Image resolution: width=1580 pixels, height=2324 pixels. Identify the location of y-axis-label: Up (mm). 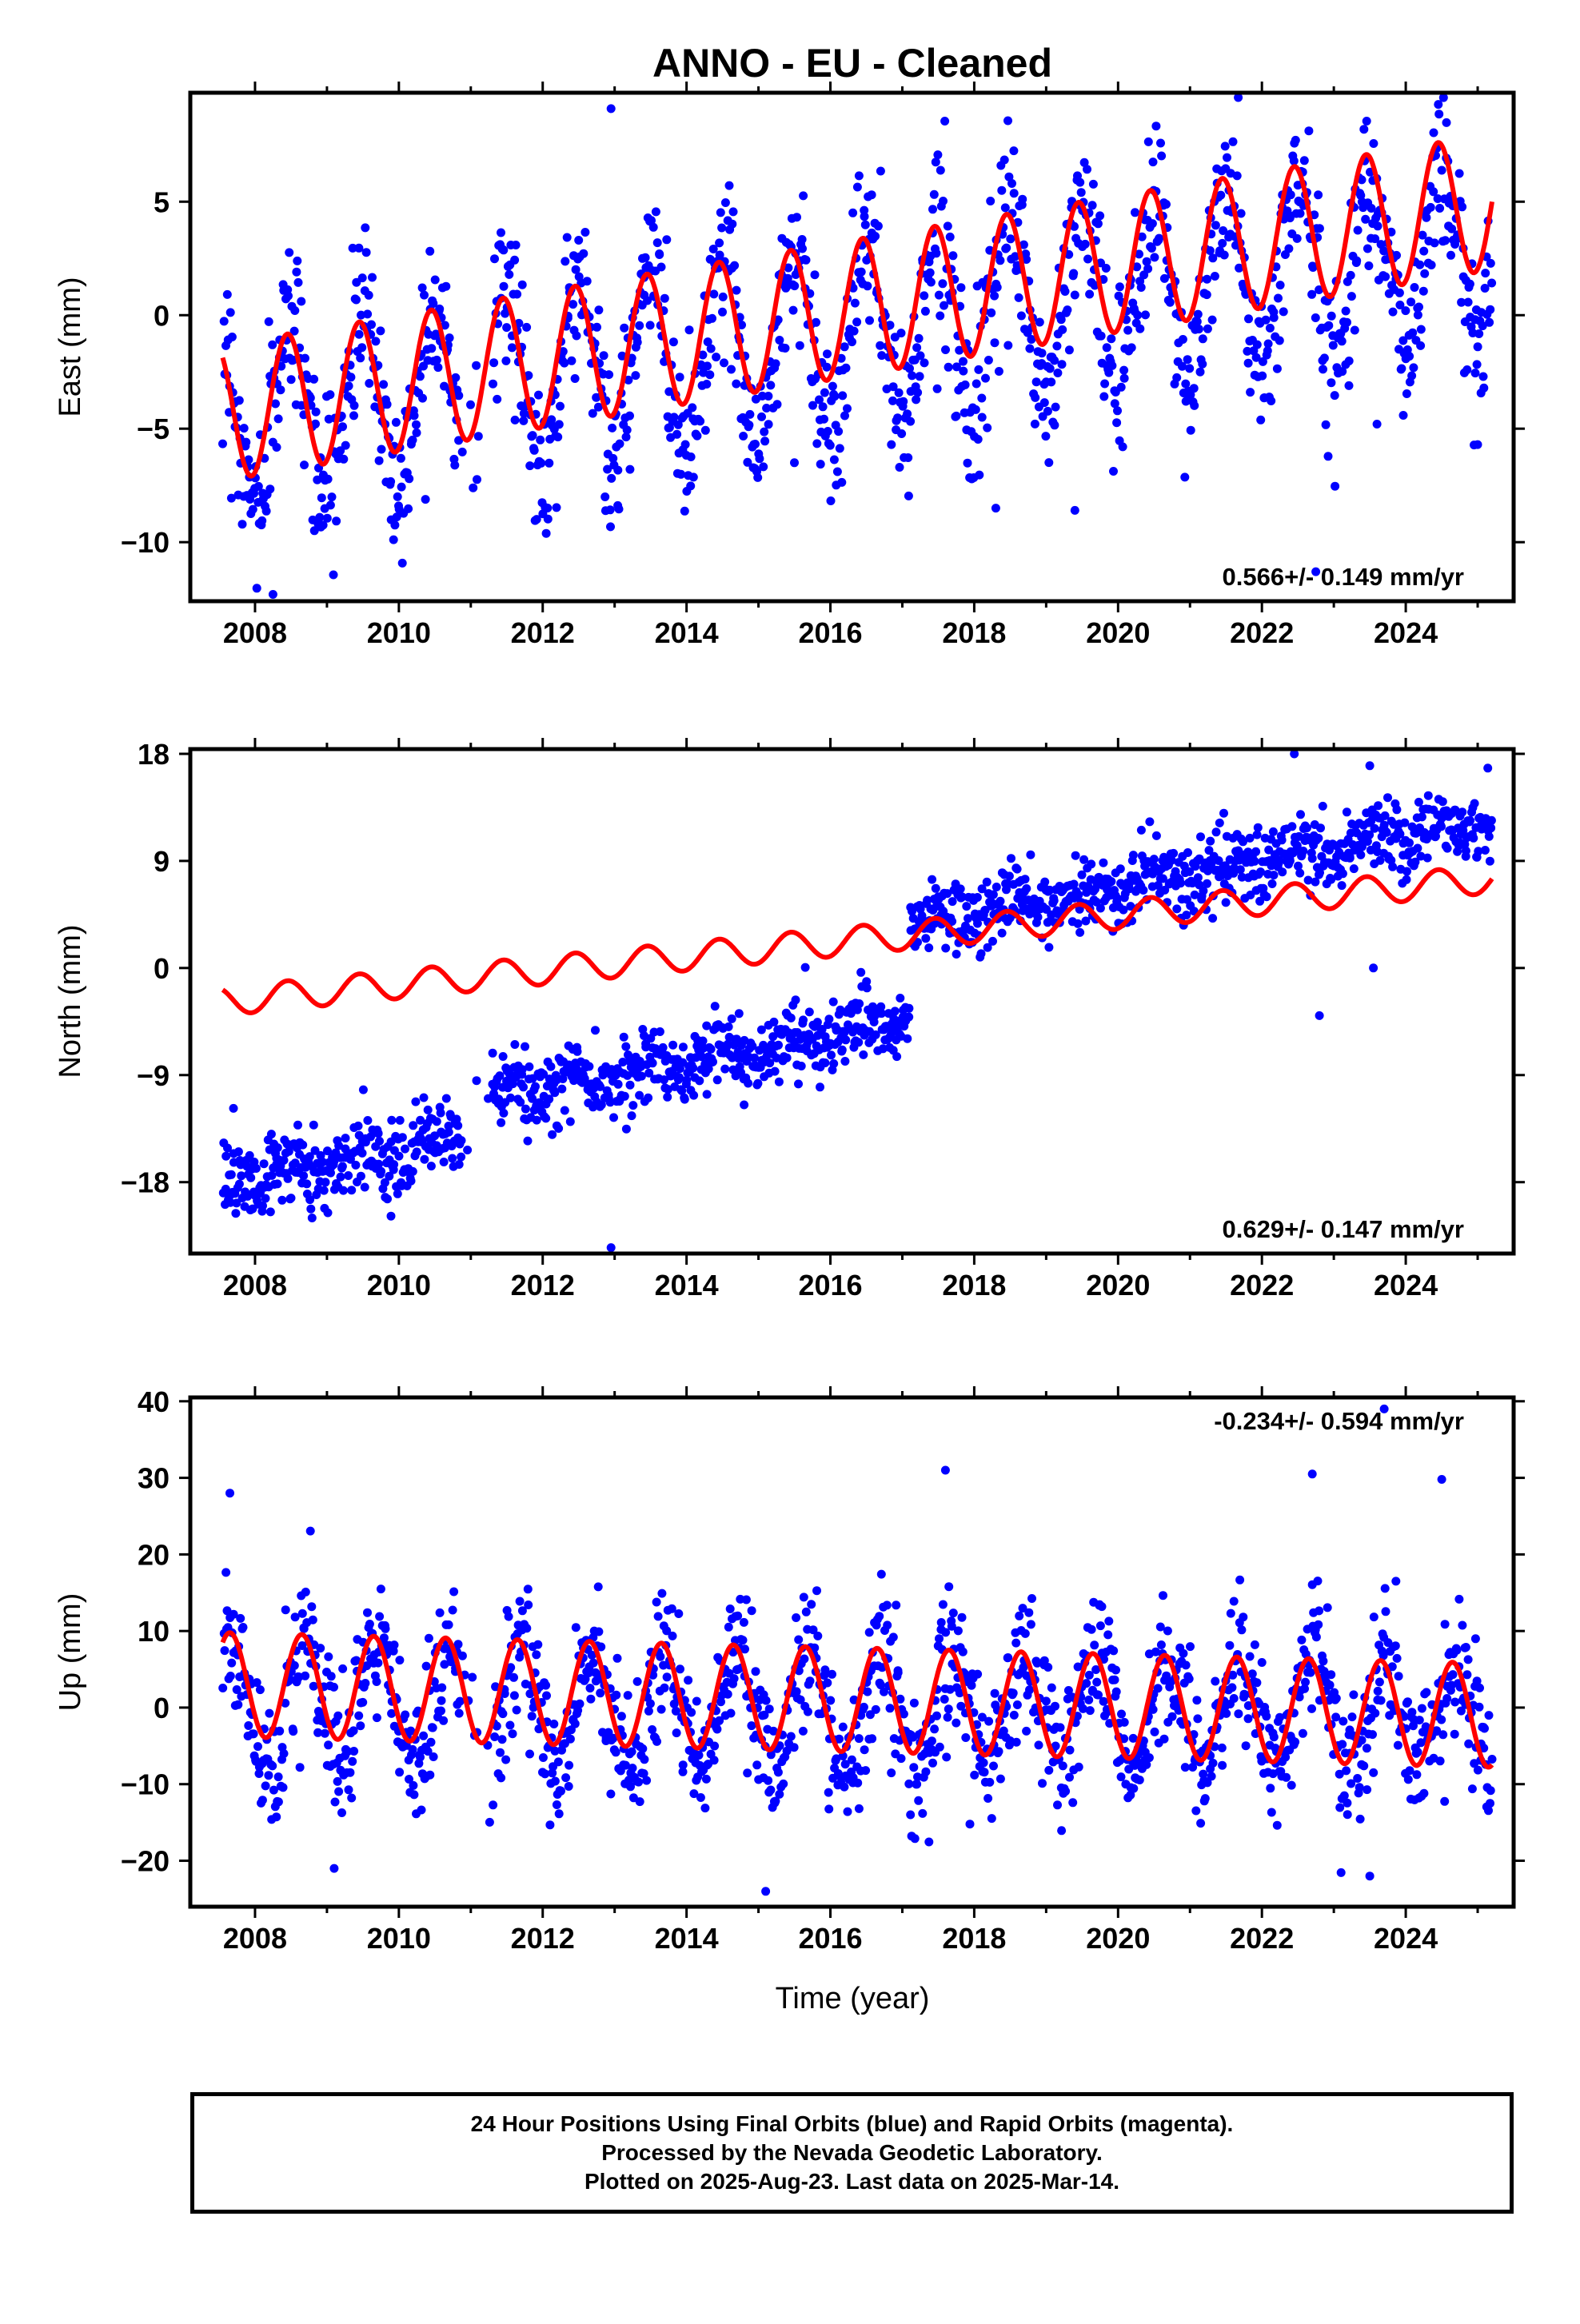
(70, 1653).